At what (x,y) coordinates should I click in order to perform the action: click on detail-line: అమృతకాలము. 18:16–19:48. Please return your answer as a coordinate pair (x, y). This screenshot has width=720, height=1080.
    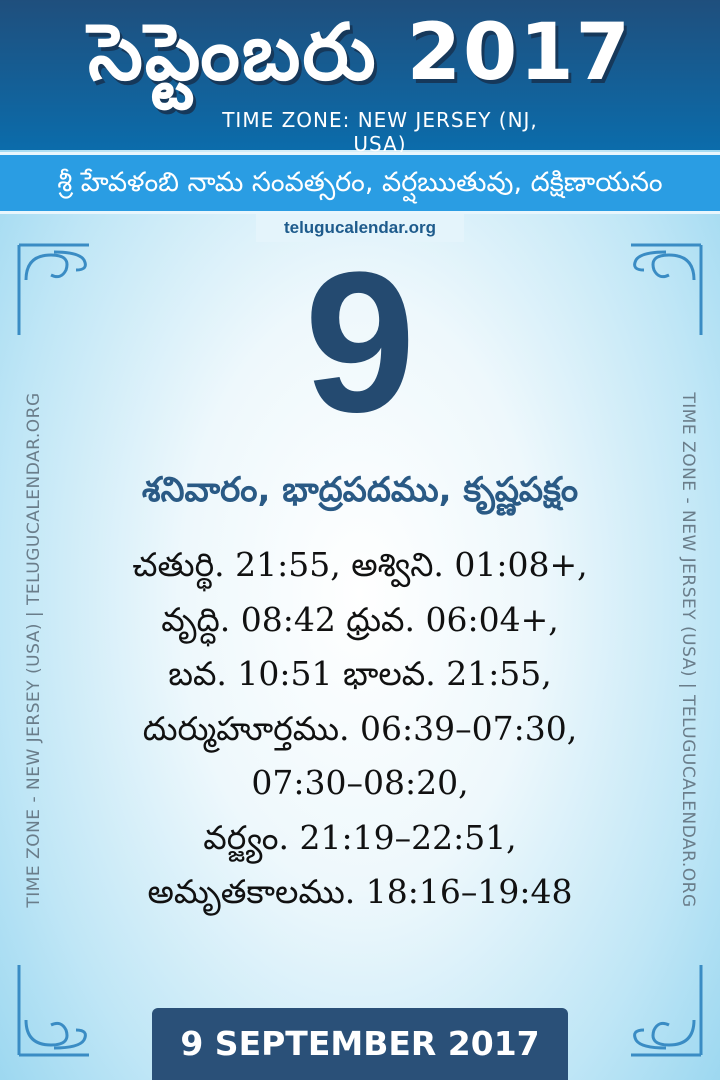
    Looking at the image, I should click on (360, 891).